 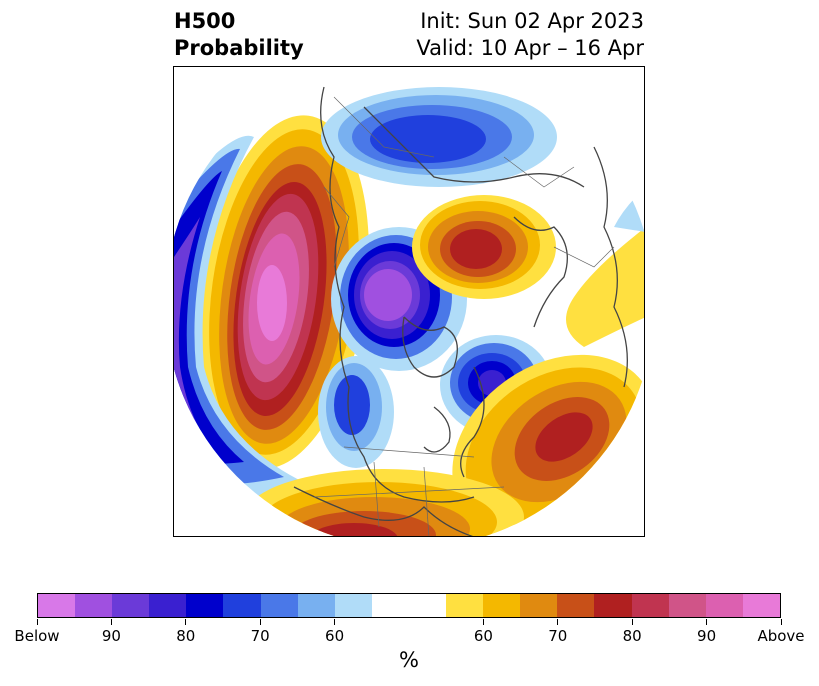 What do you see at coordinates (530, 48) in the screenshot?
I see `valid-range: Valid: 10 Apr – 16 Apr` at bounding box center [530, 48].